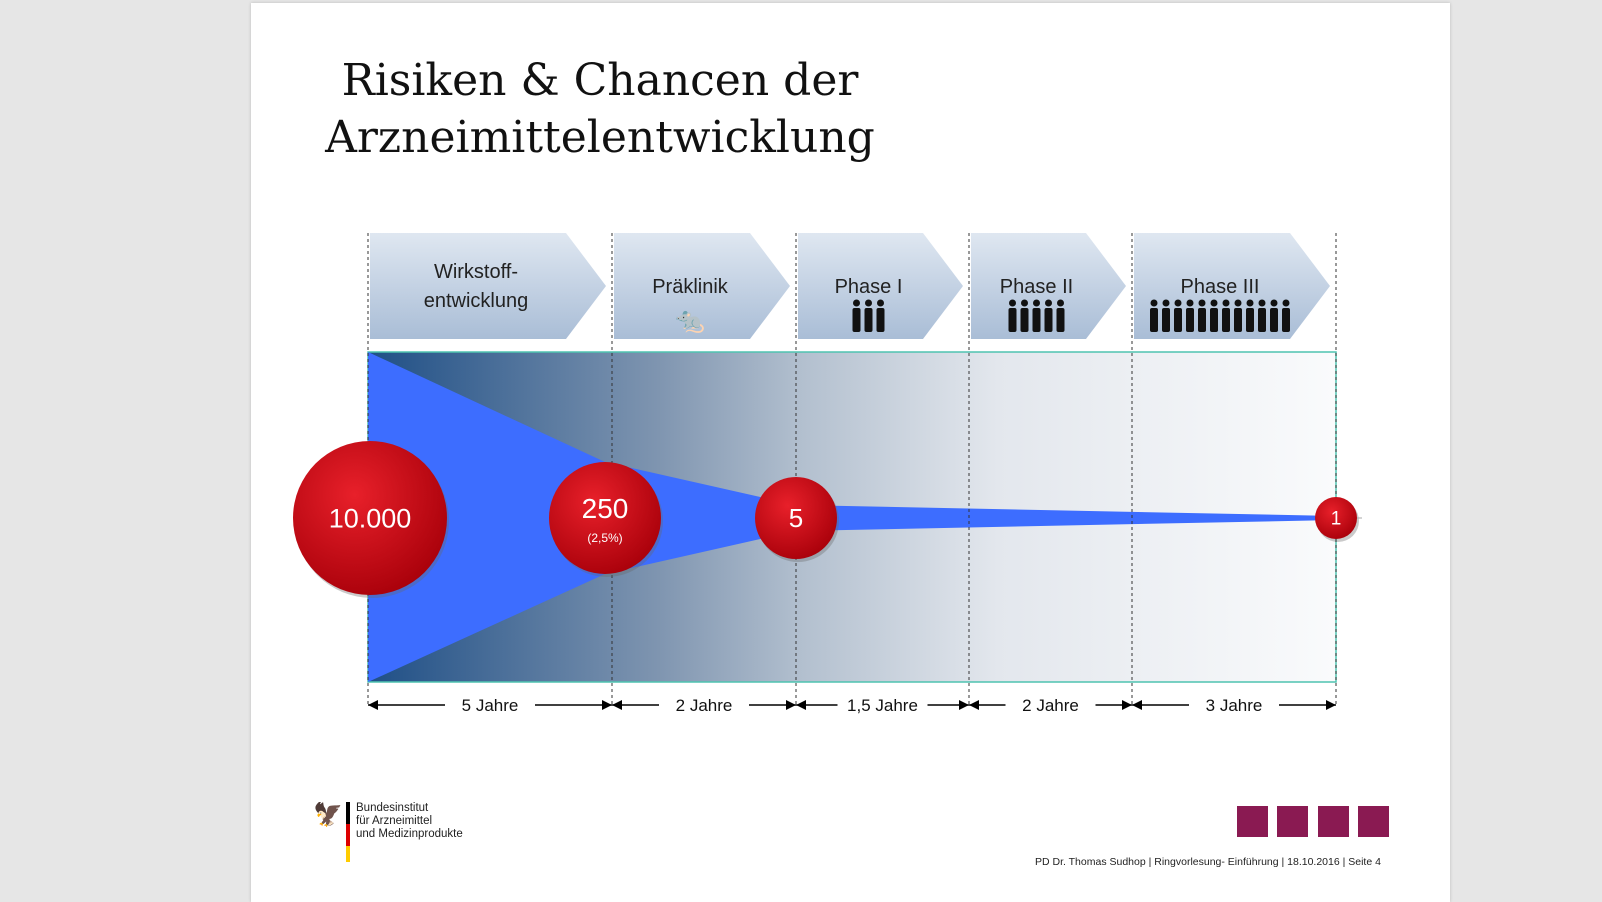 Image resolution: width=1602 pixels, height=902 pixels. What do you see at coordinates (605, 508) in the screenshot?
I see `count-value: 250` at bounding box center [605, 508].